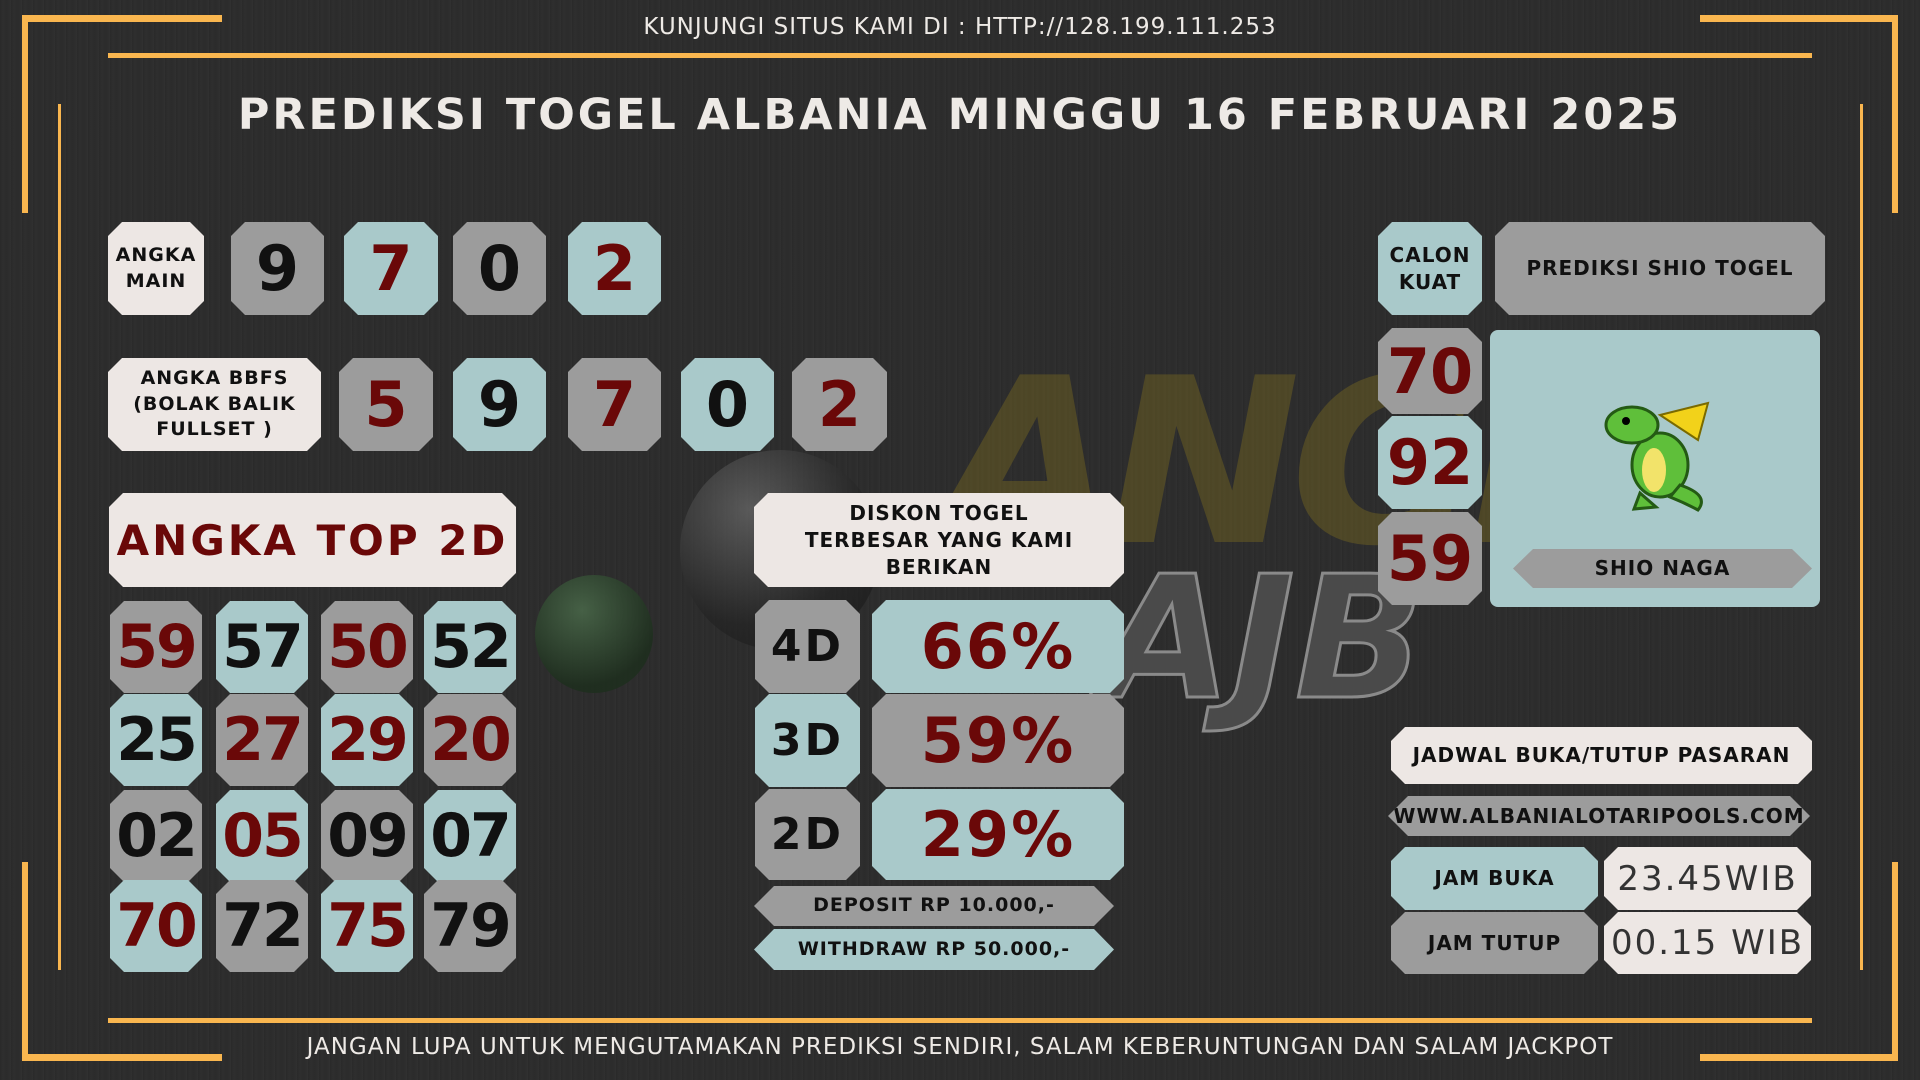 This screenshot has height=1080, width=1920. I want to click on diskon-type-4d: 4D, so click(807, 646).